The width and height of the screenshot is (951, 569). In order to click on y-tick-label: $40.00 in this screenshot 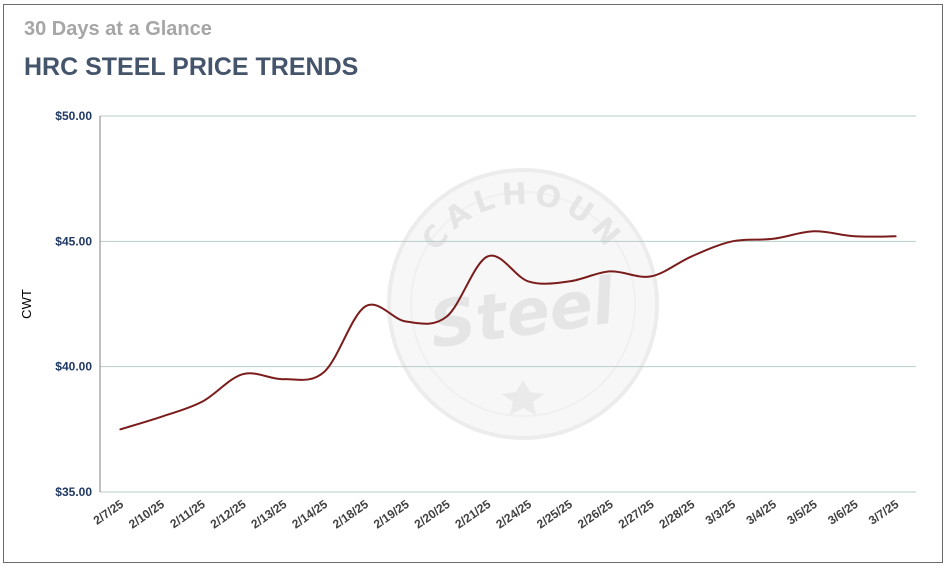, I will do `click(73, 367)`.